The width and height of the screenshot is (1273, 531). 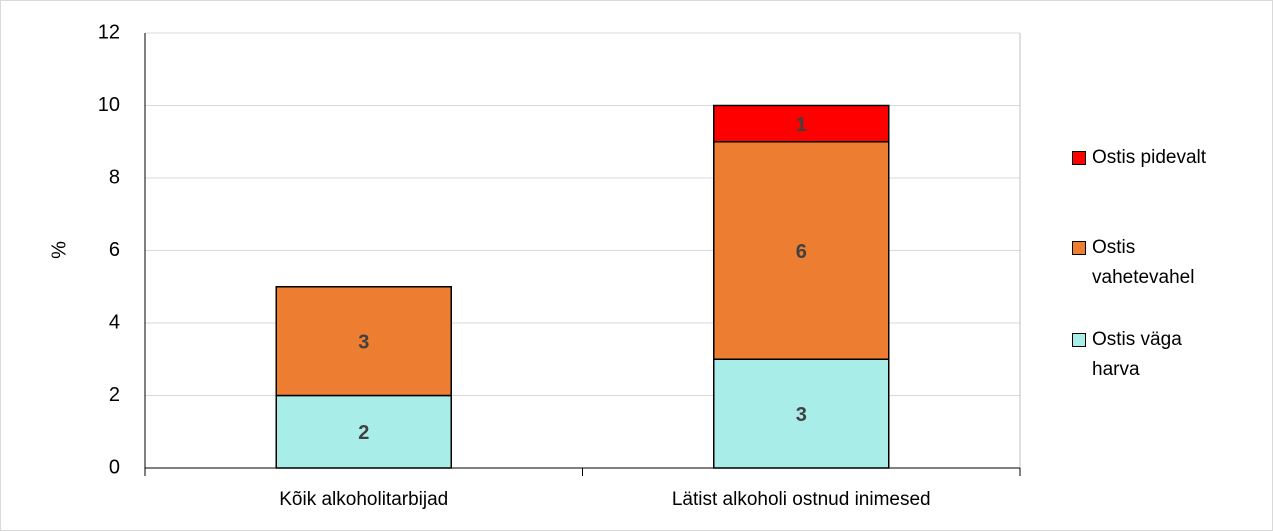 I want to click on y-tick-label: 8, so click(x=114, y=177).